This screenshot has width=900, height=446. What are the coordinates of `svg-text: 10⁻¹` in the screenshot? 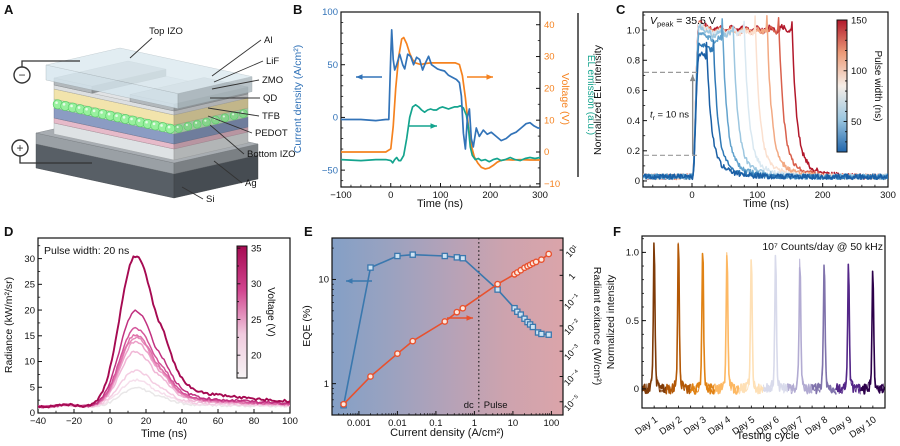 It's located at (571, 302).